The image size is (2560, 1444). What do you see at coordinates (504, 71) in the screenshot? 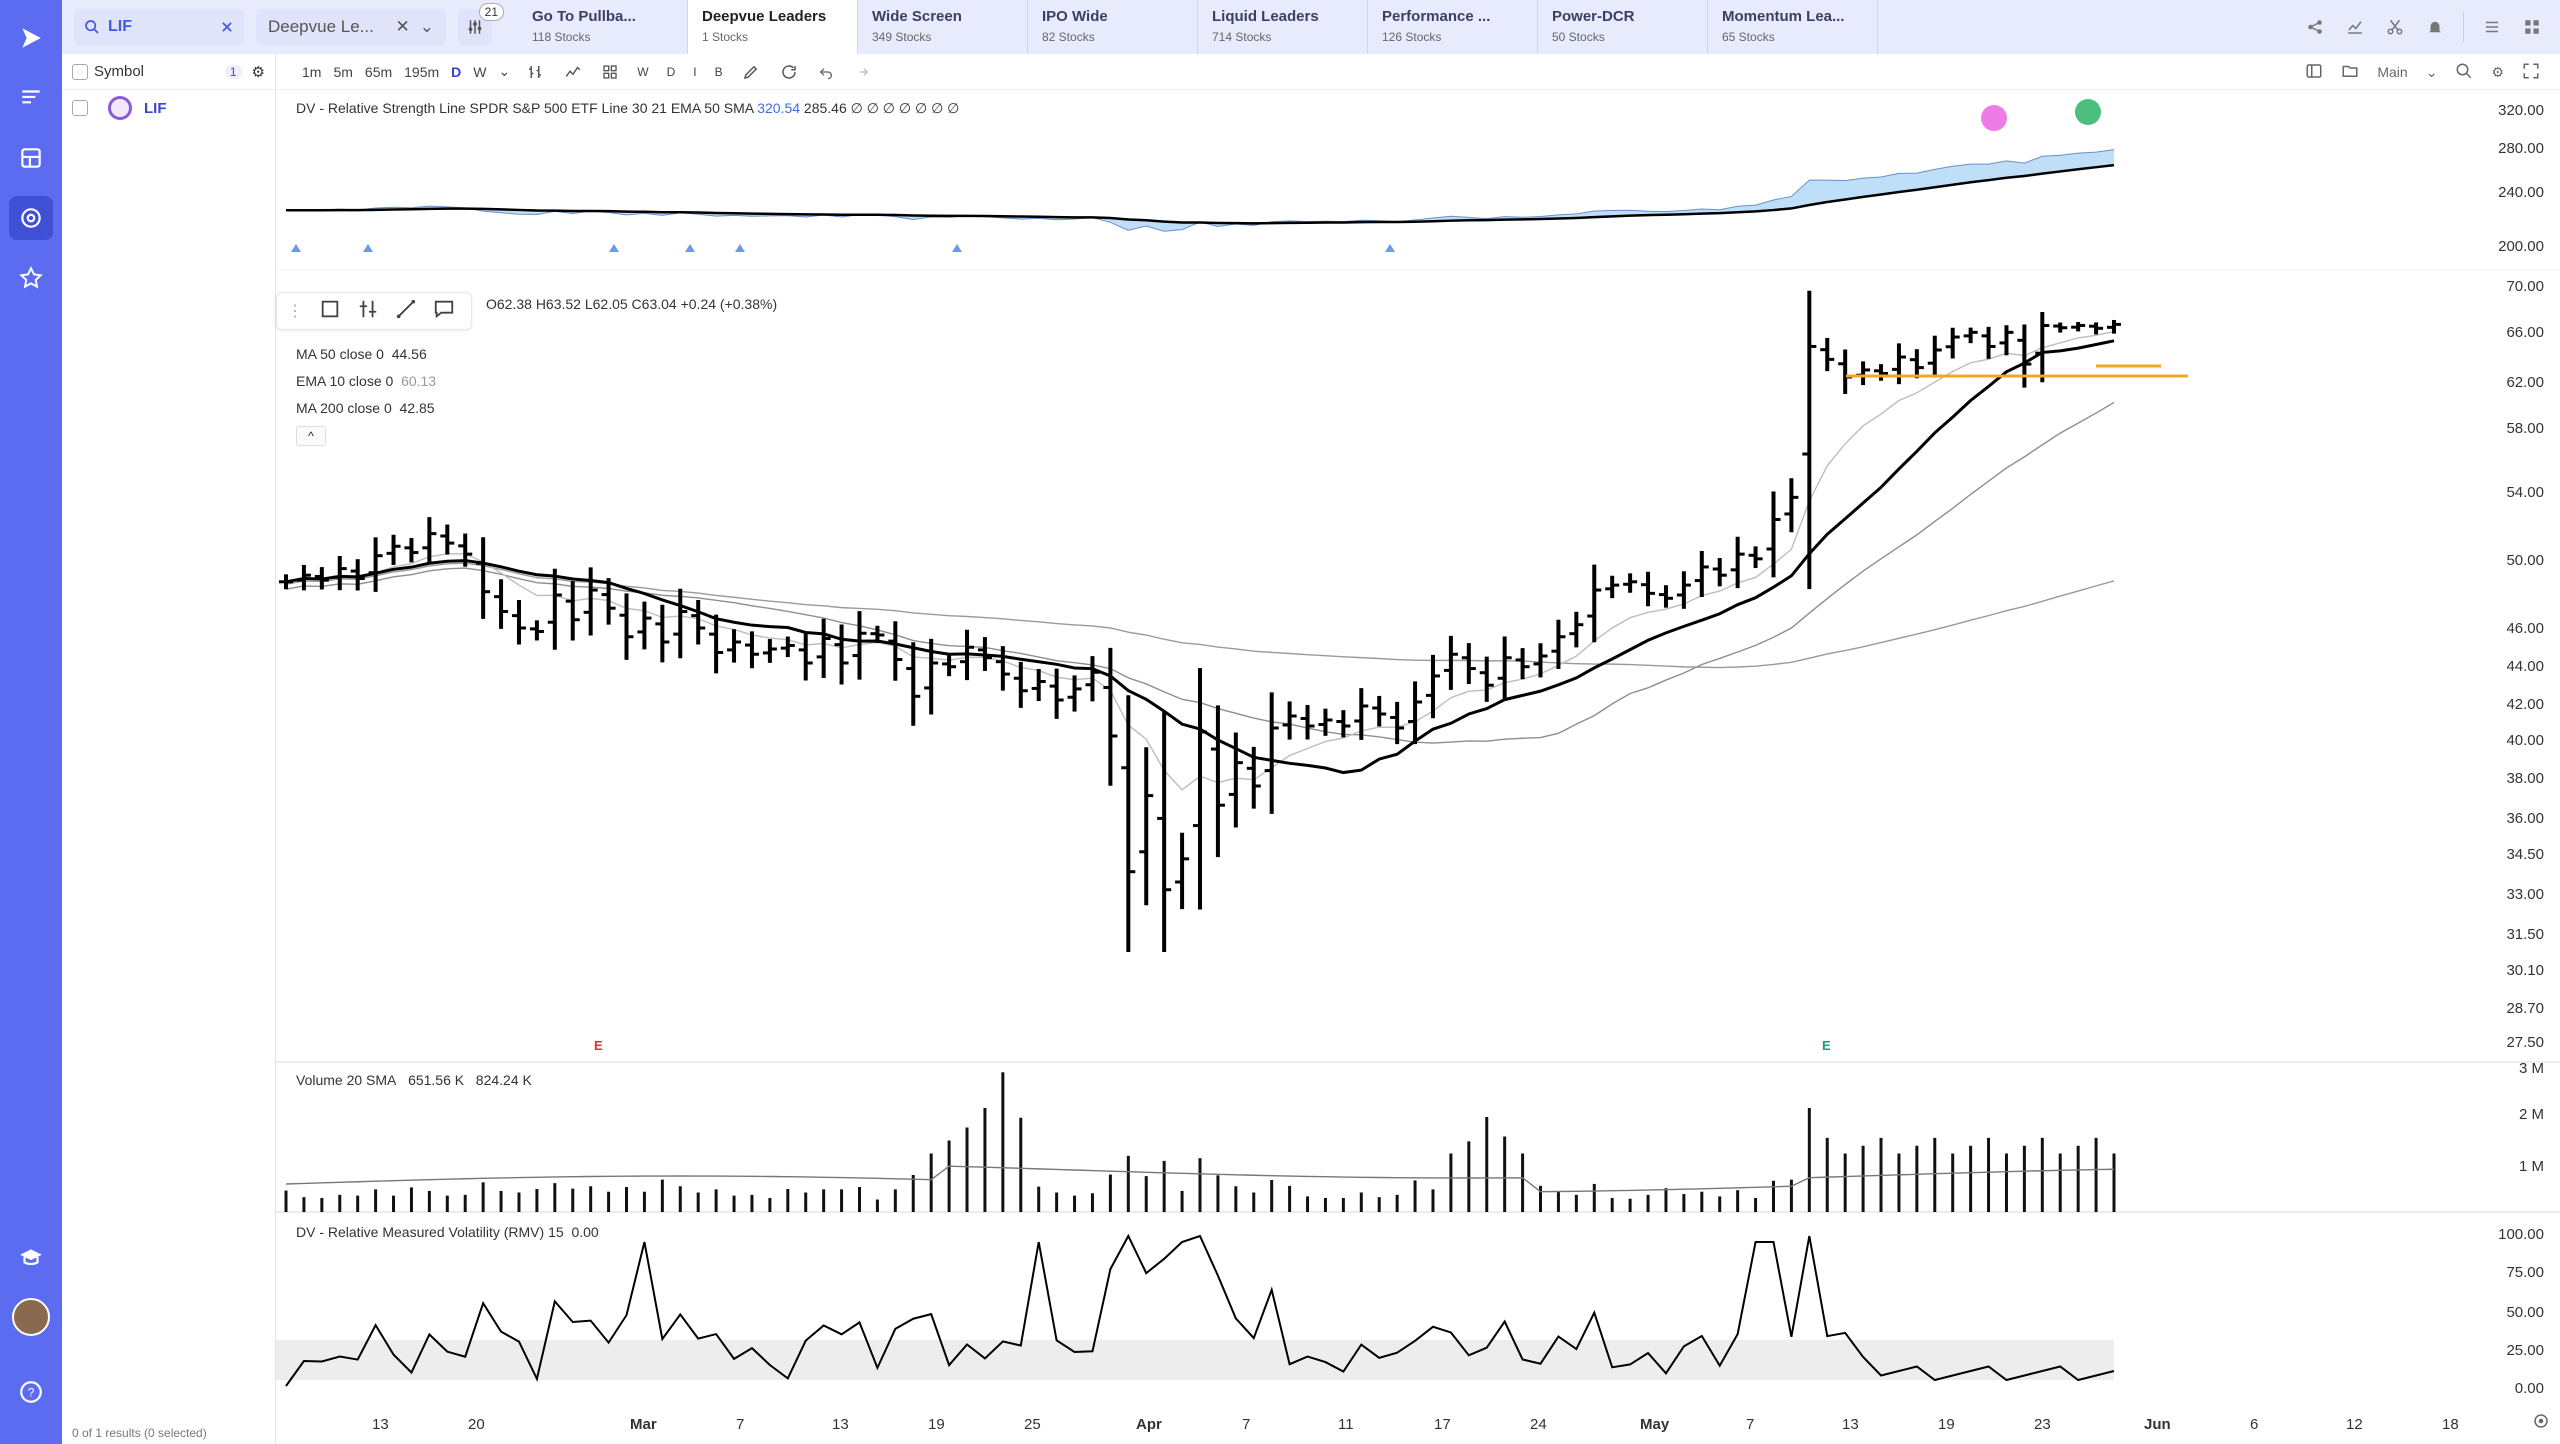
I see `interval-dropdown-icon: ⌄` at bounding box center [504, 71].